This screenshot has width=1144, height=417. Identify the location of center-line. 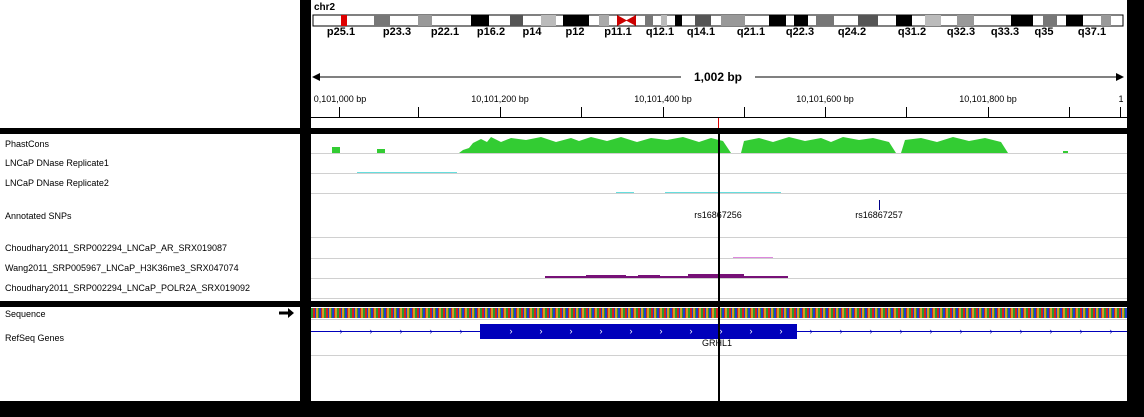
(719, 267).